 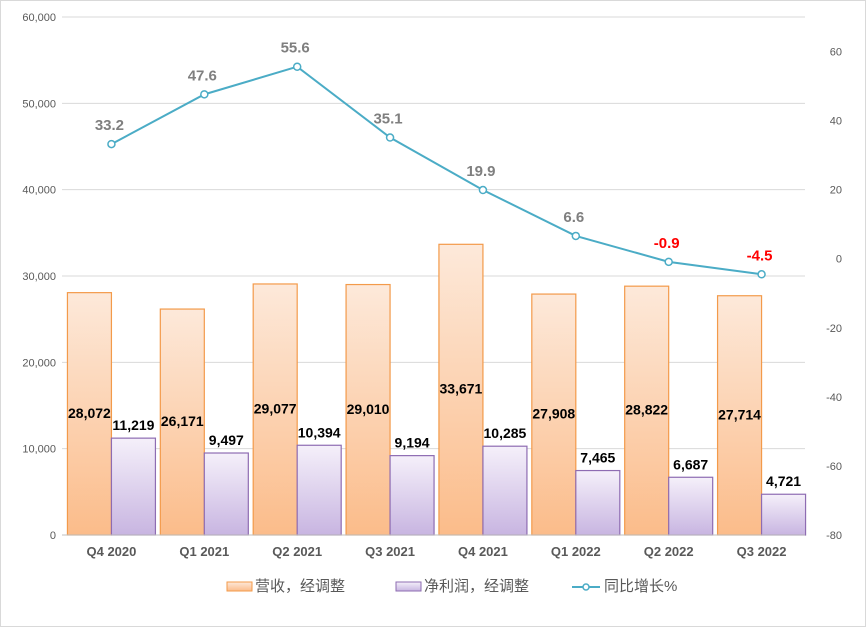 I want to click on left-tick-label: 0, so click(x=53, y=536).